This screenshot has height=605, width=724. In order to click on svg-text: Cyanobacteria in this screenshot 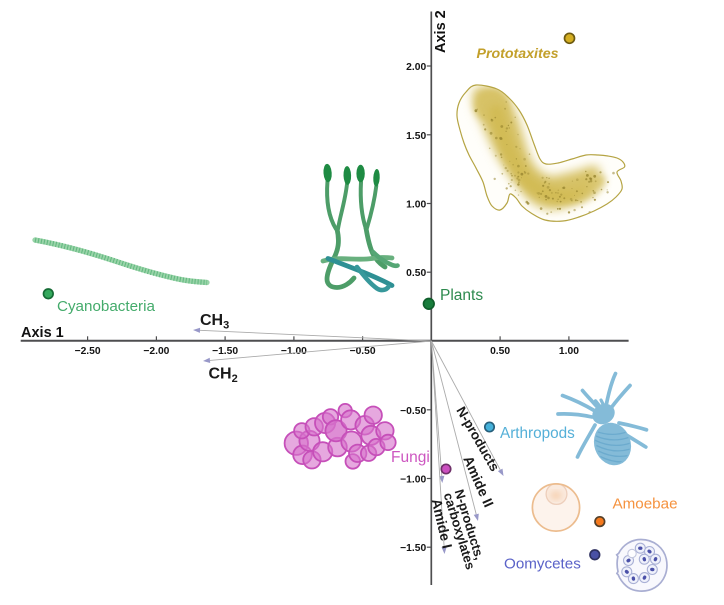, I will do `click(106, 306)`.